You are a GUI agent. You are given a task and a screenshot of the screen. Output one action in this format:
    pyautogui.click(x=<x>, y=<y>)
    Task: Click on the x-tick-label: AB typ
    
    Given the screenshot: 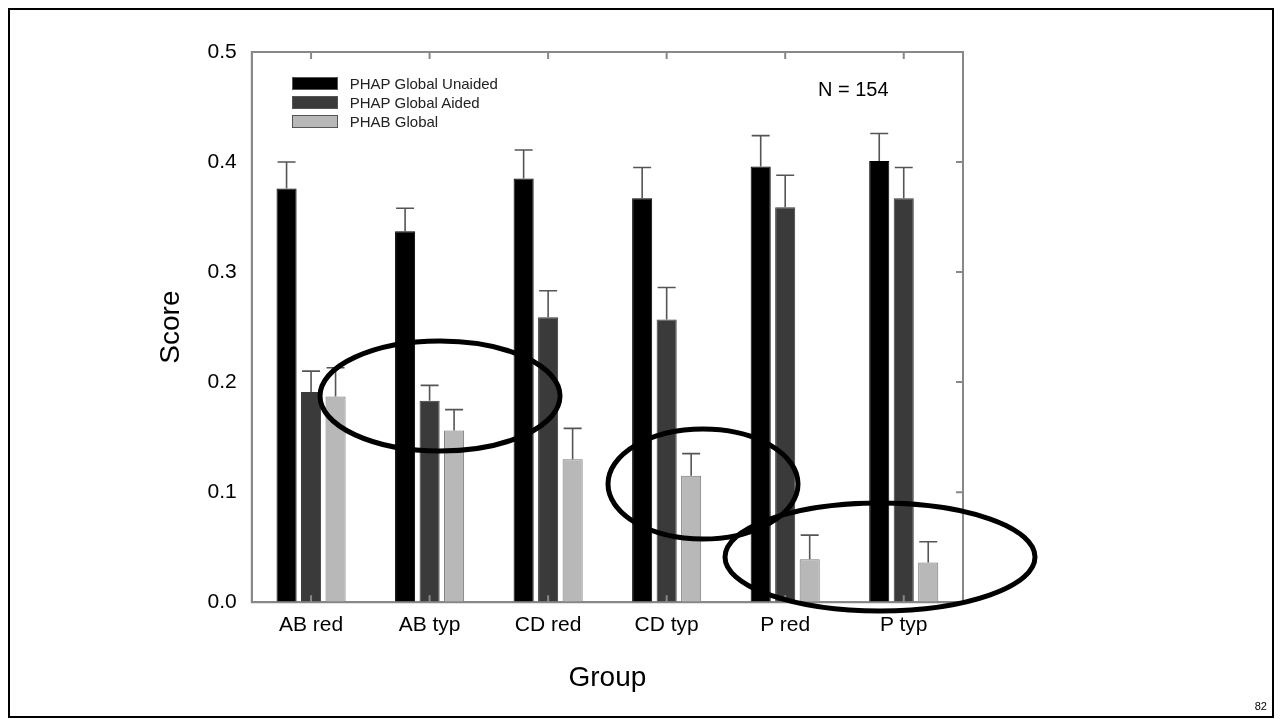 What is the action you would take?
    pyautogui.click(x=429, y=623)
    